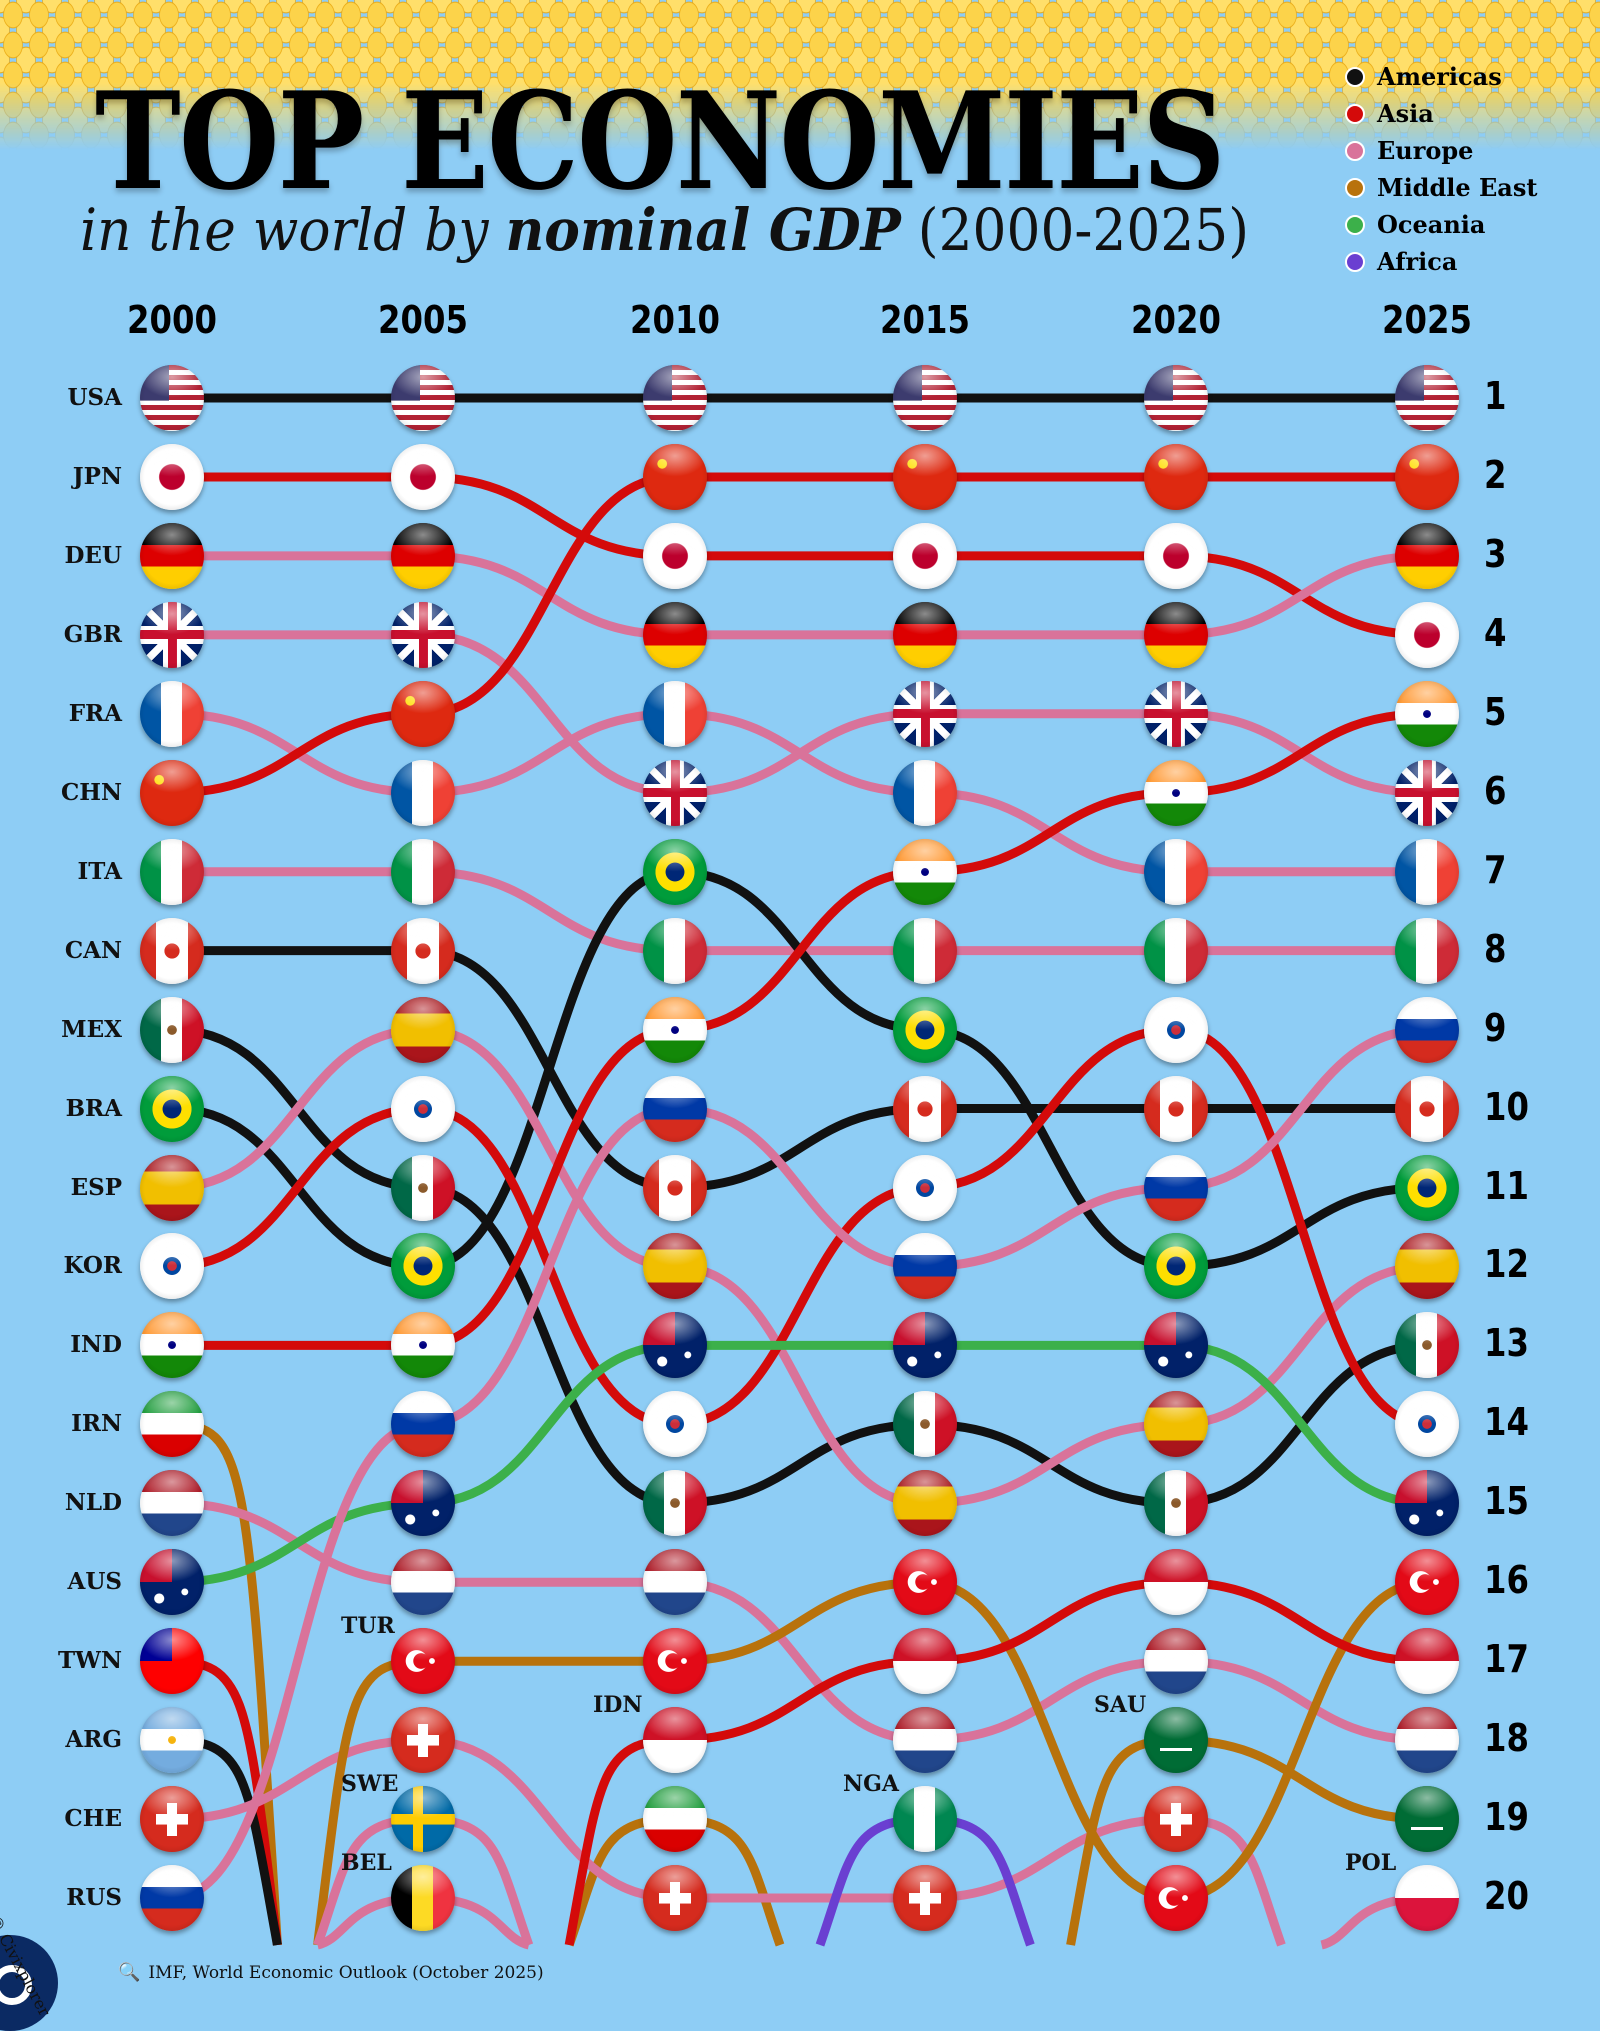  What do you see at coordinates (1371, 1863) in the screenshot?
I see `country-entry-label: POL` at bounding box center [1371, 1863].